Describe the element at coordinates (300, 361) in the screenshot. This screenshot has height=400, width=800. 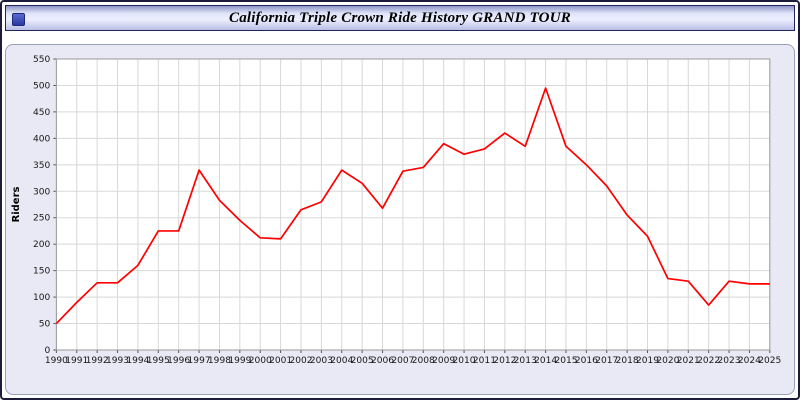
I see `x-tick-label: 2002` at that location.